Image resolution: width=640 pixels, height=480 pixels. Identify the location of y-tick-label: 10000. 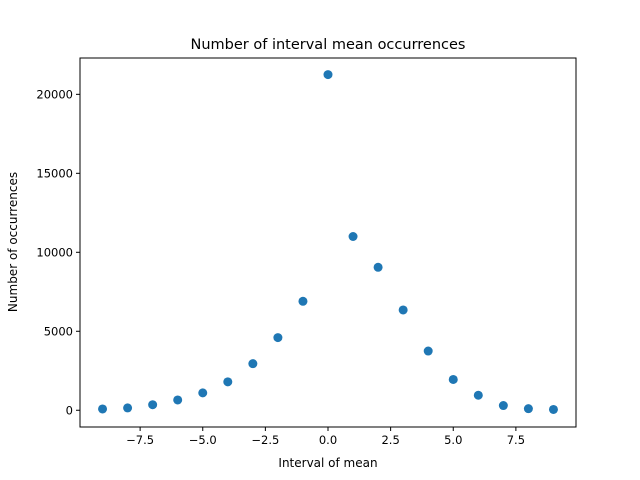
(54, 252).